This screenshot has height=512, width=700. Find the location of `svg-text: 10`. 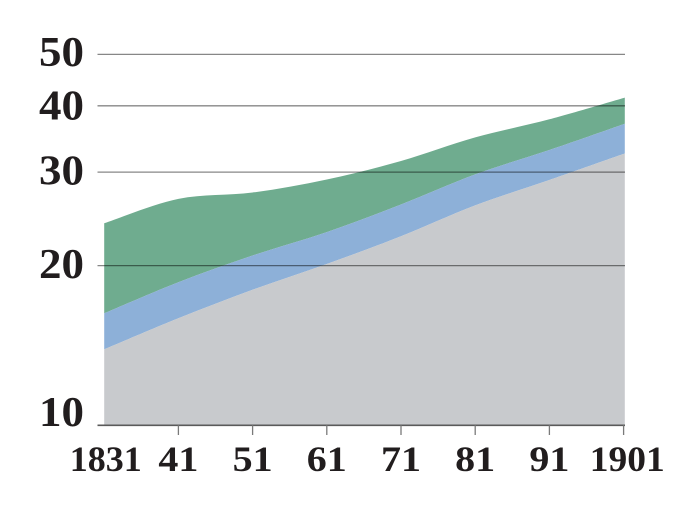

svg-text: 10 is located at coordinates (61, 413).